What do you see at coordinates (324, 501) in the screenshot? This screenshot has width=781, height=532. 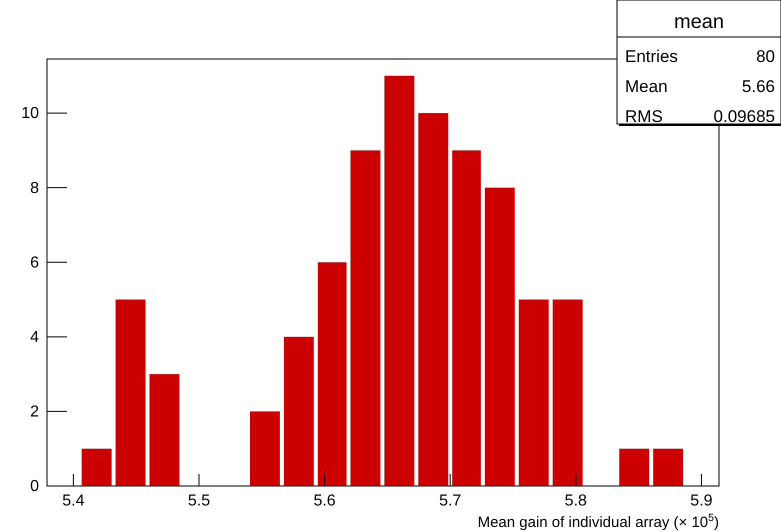 I see `x-tick-label: 5.6` at bounding box center [324, 501].